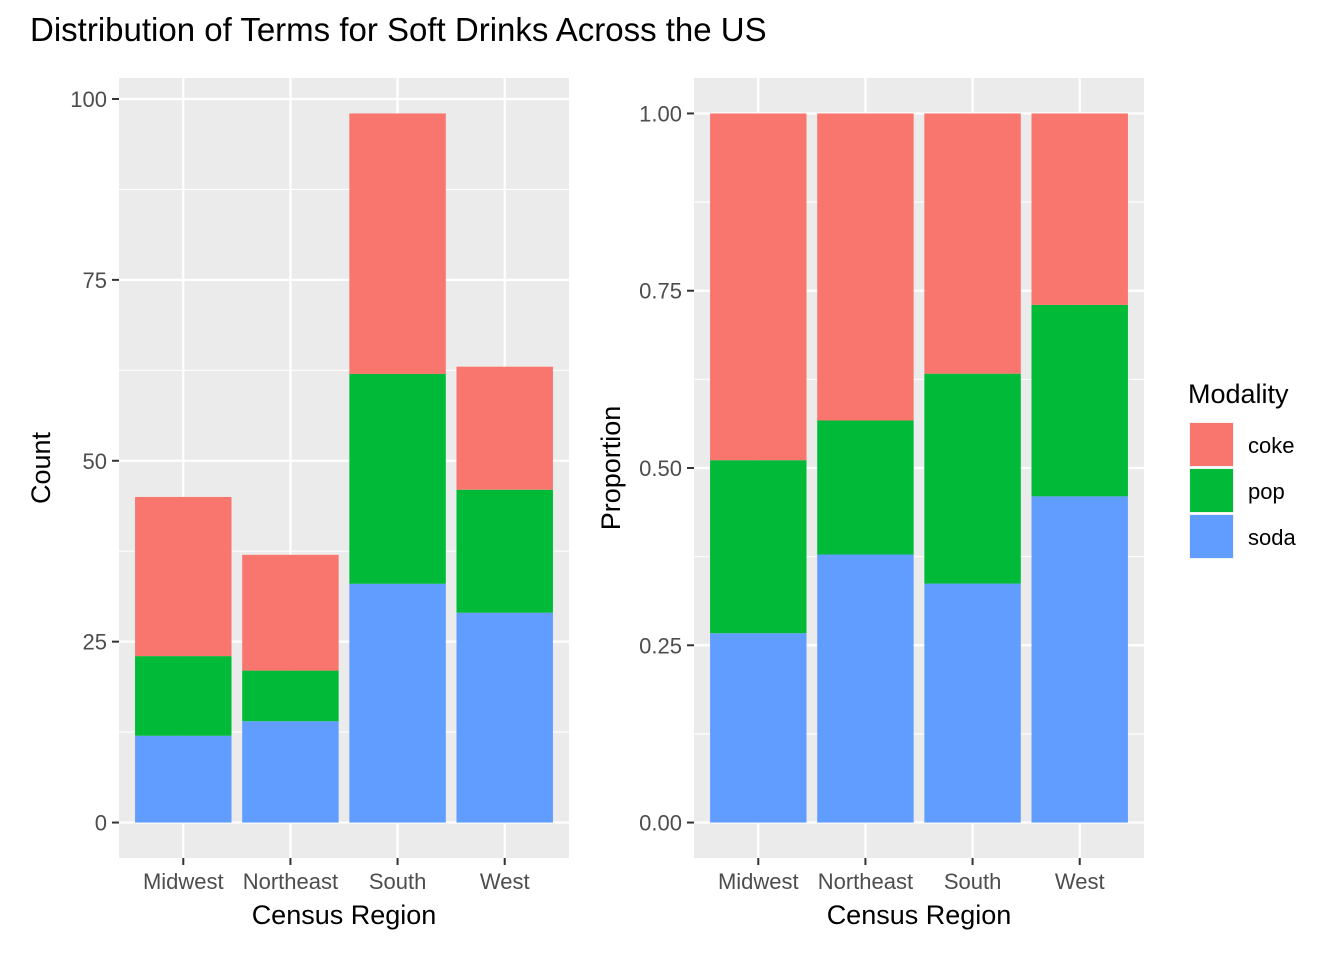 Image resolution: width=1344 pixels, height=965 pixels. What do you see at coordinates (1211, 444) in the screenshot?
I see `legend-swatch-coke` at bounding box center [1211, 444].